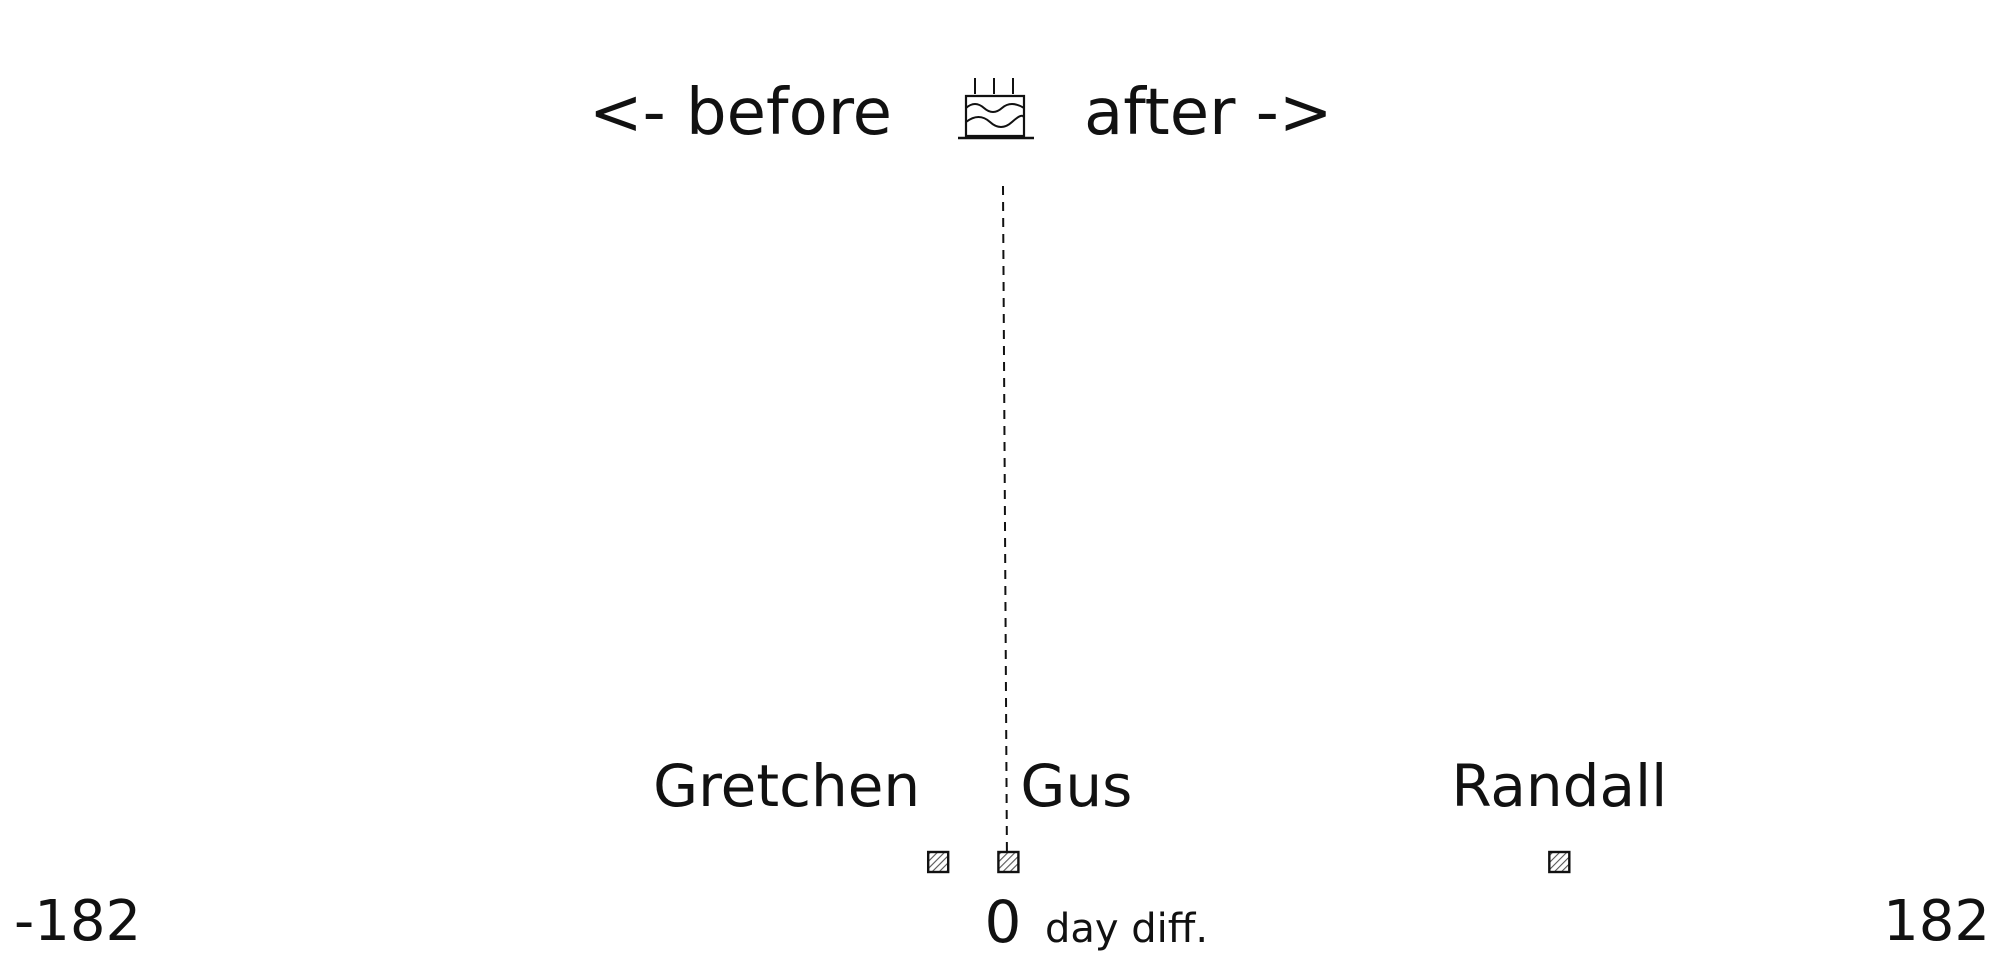  What do you see at coordinates (1005, 526) in the screenshot?
I see `birthday-reference-line` at bounding box center [1005, 526].